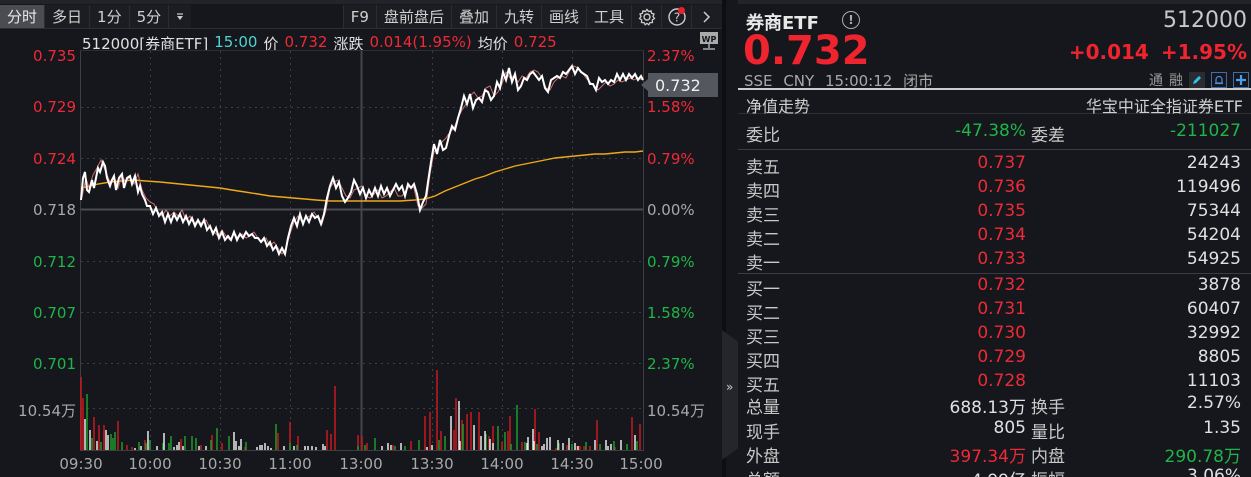  I want to click on top-strip, so click(994, 2).